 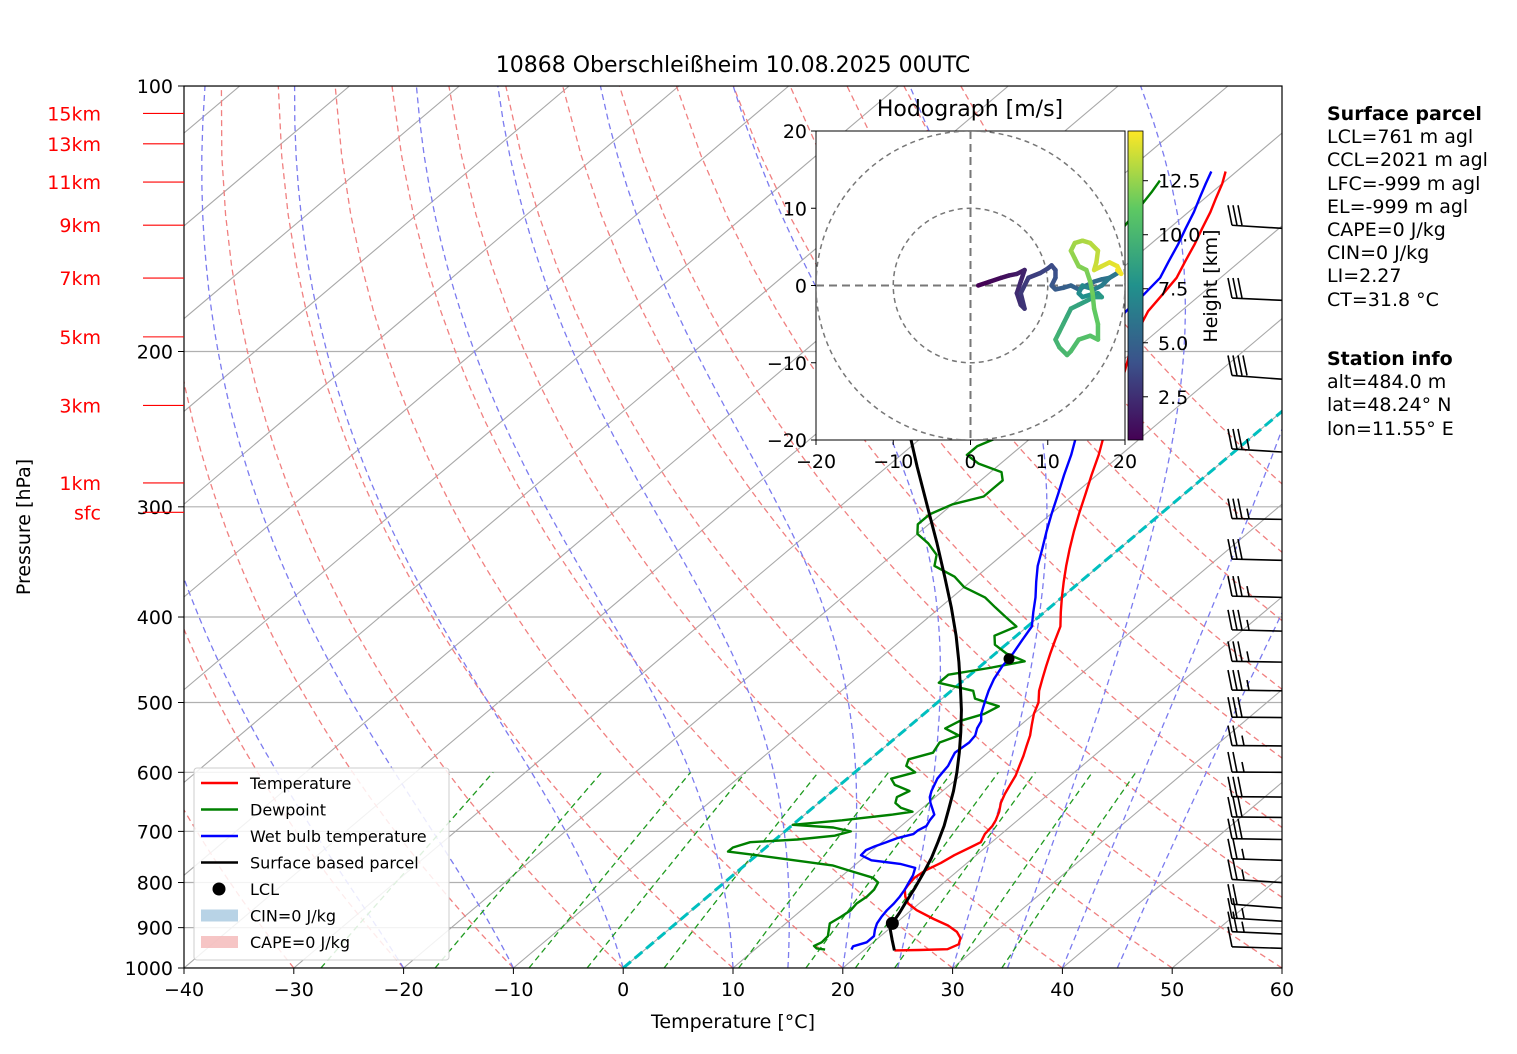 I want to click on series-surface-based-parcel, so click(x=925, y=575).